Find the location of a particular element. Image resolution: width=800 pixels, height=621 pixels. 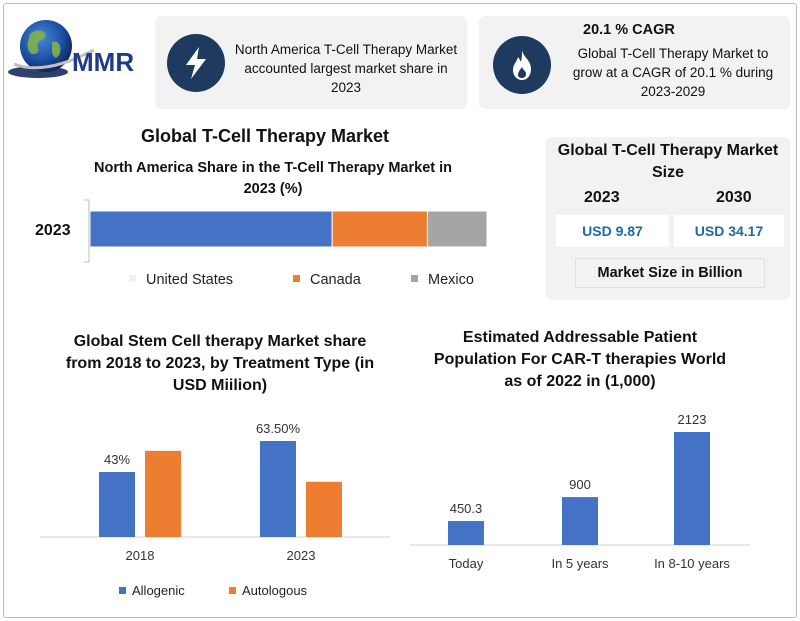

na-legend-label: Canada is located at coordinates (336, 280).